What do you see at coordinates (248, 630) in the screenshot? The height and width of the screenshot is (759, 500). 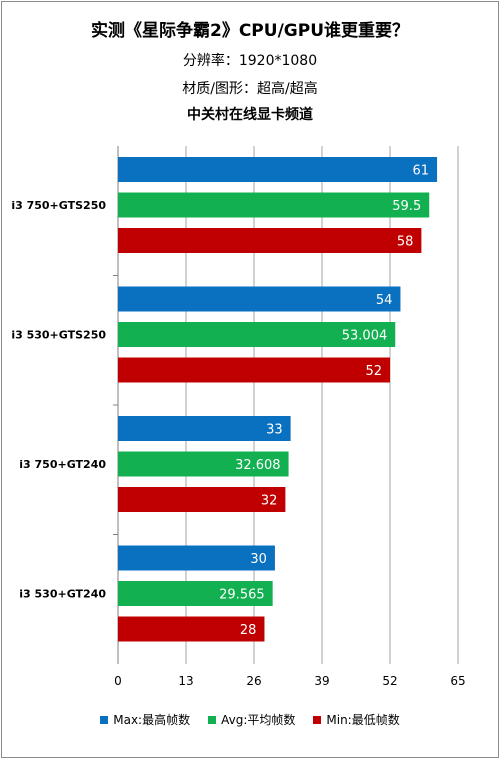 I see `bar-value-label-2-3: 28` at bounding box center [248, 630].